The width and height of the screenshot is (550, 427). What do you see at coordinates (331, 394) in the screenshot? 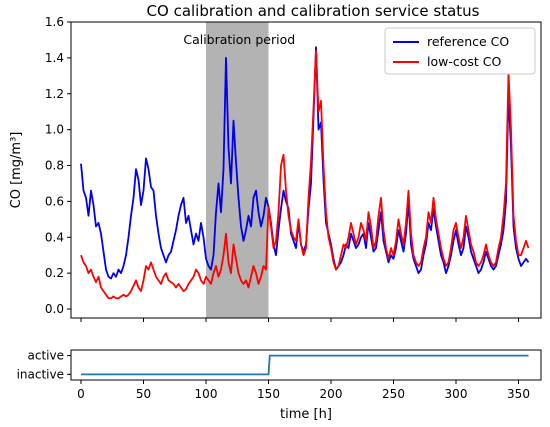
I see `x-tick-label: 200` at bounding box center [331, 394].